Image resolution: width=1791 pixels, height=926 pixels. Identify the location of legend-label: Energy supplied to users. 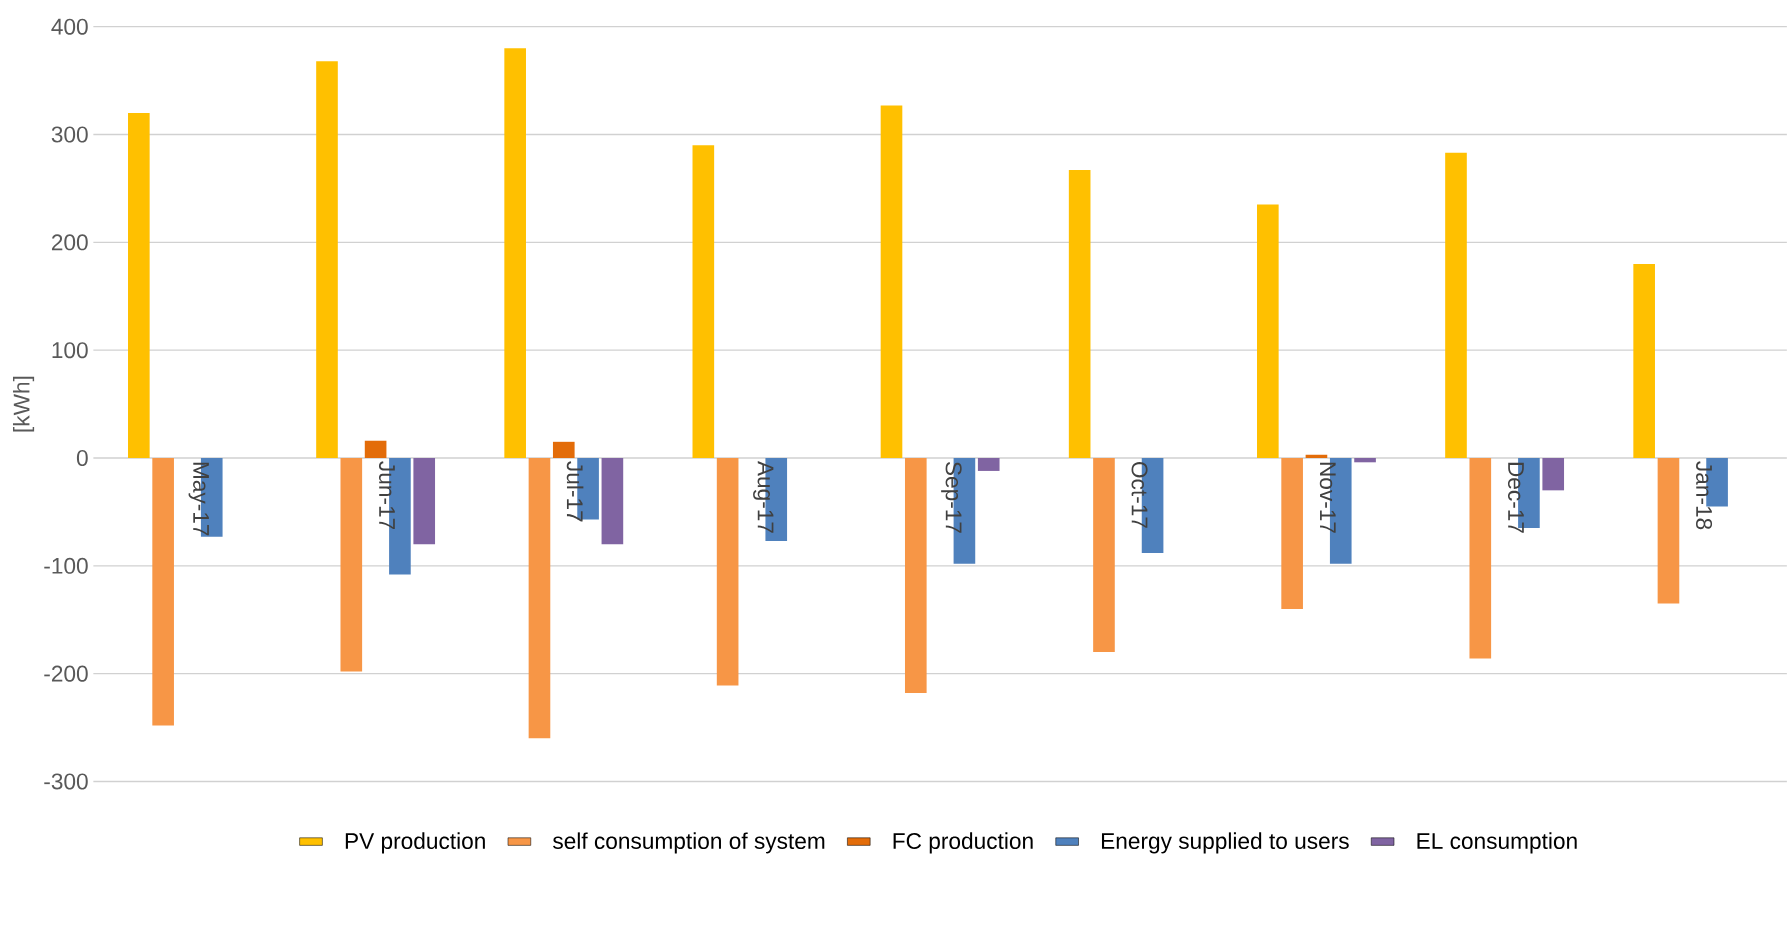
(1225, 843).